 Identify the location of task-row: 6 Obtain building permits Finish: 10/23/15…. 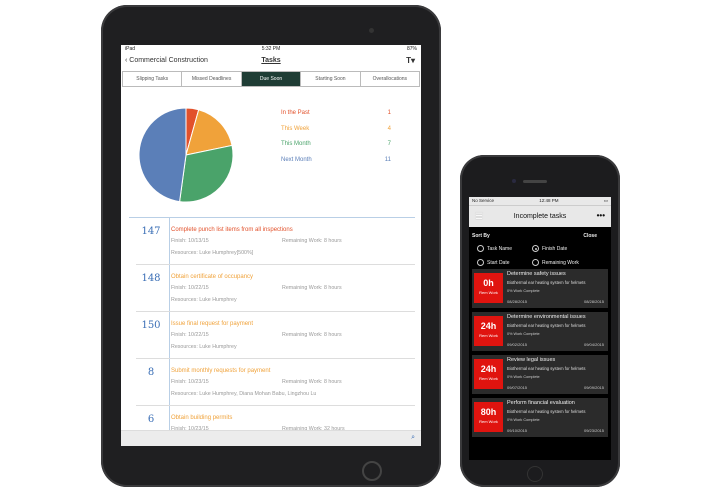
(275, 426).